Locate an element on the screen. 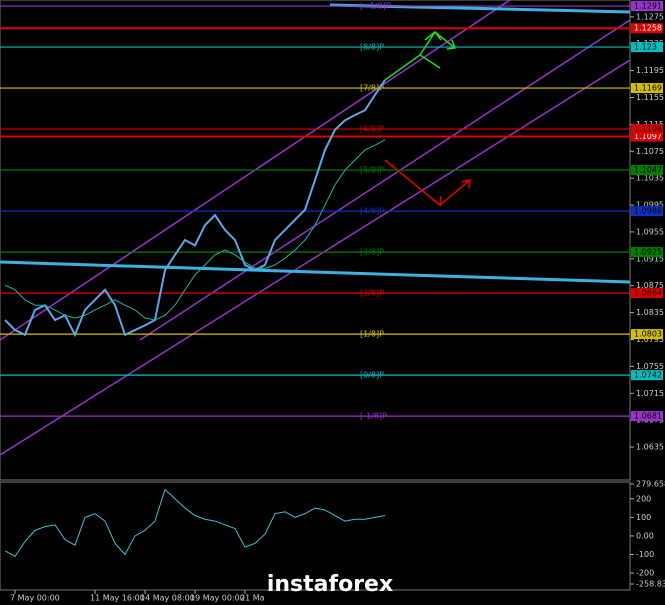 Image resolution: width=665 pixels, height=605 pixels. price-box-label: 1.1169 is located at coordinates (648, 88).